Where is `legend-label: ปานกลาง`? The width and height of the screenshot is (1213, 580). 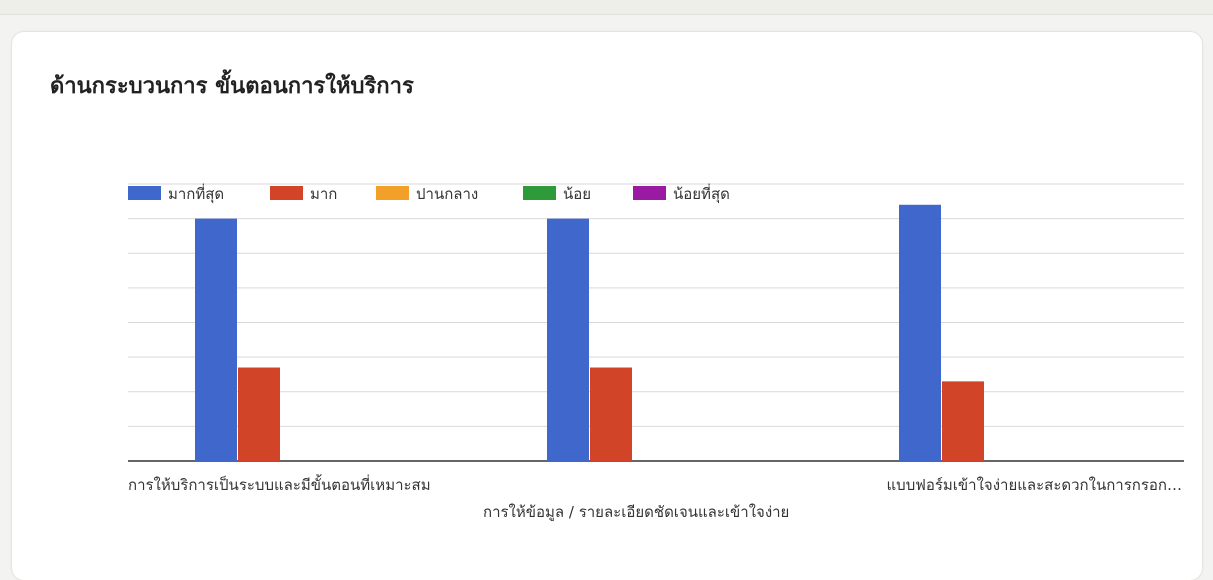
legend-label: ปานกลาง is located at coordinates (447, 194).